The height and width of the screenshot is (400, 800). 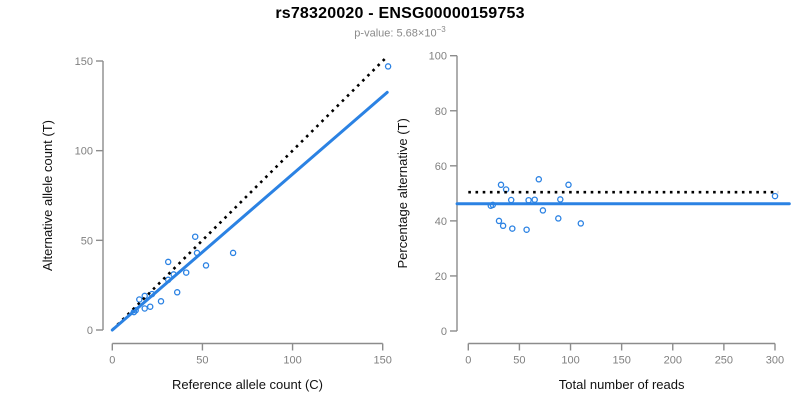 What do you see at coordinates (87, 241) in the screenshot?
I see `y-tick-label: 50` at bounding box center [87, 241].